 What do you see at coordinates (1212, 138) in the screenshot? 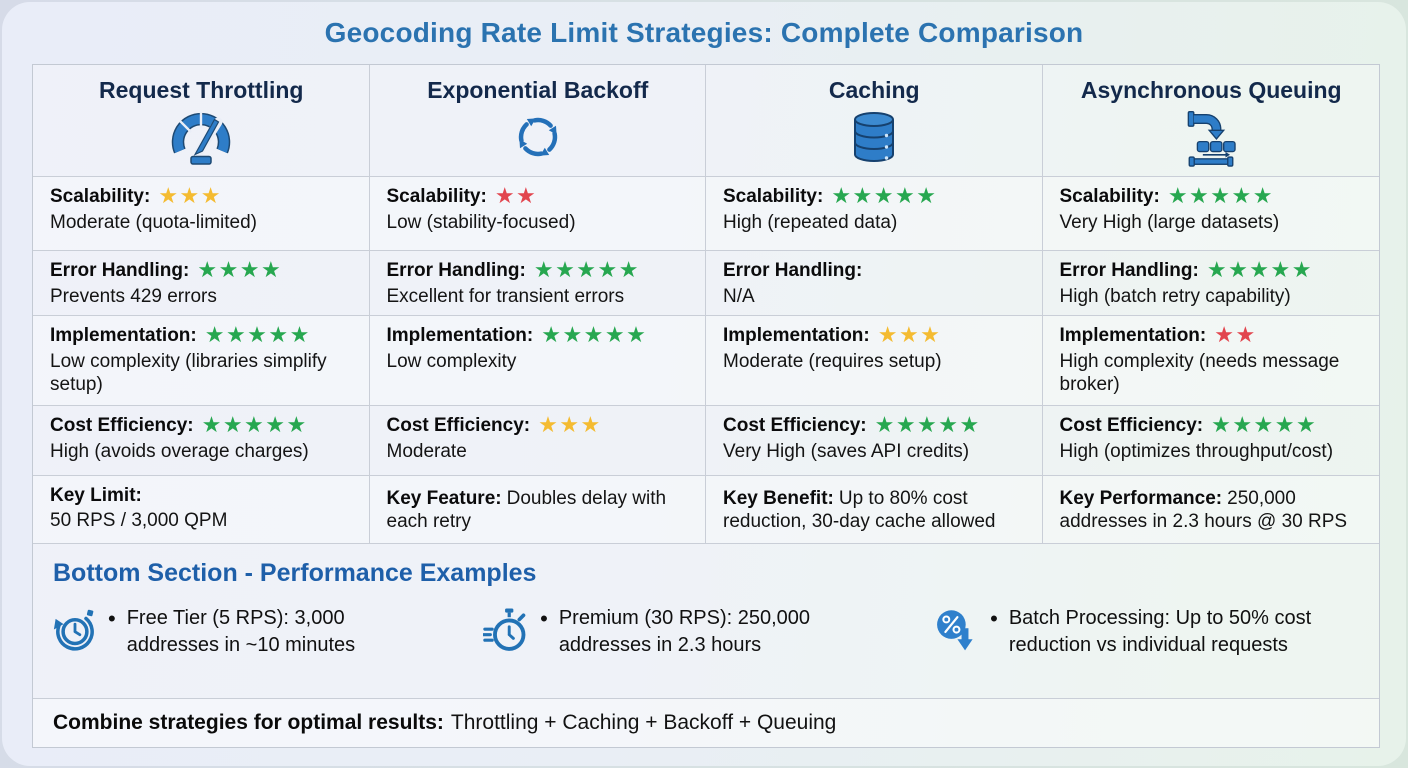
I see `queue-pipeline-icon` at bounding box center [1212, 138].